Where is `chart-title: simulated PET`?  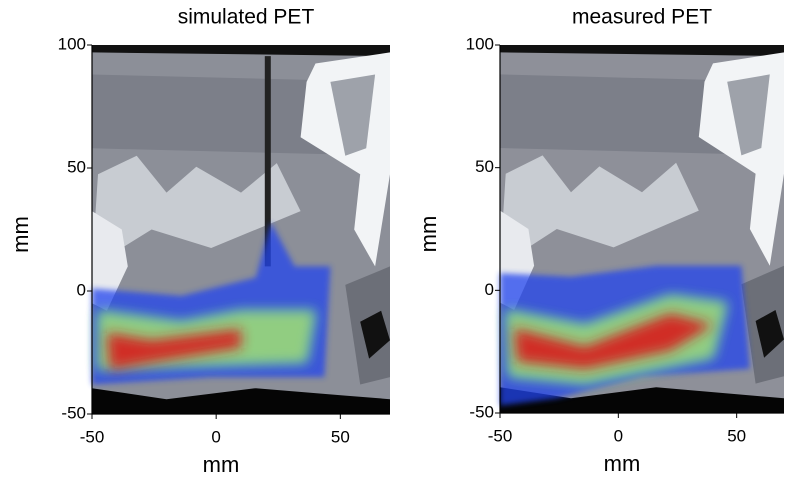
chart-title: simulated PET is located at coordinates (246, 17).